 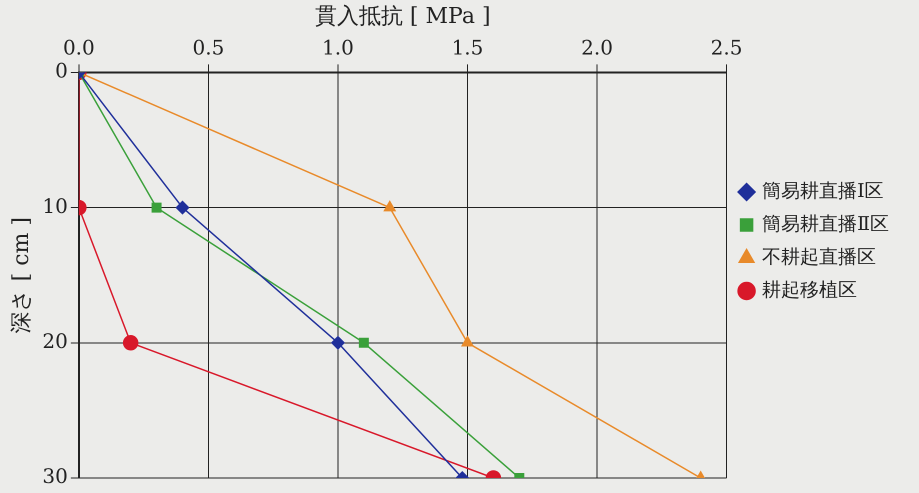 What do you see at coordinates (823, 191) in the screenshot?
I see `legend-label: 簡易耕直播Ⅰ区` at bounding box center [823, 191].